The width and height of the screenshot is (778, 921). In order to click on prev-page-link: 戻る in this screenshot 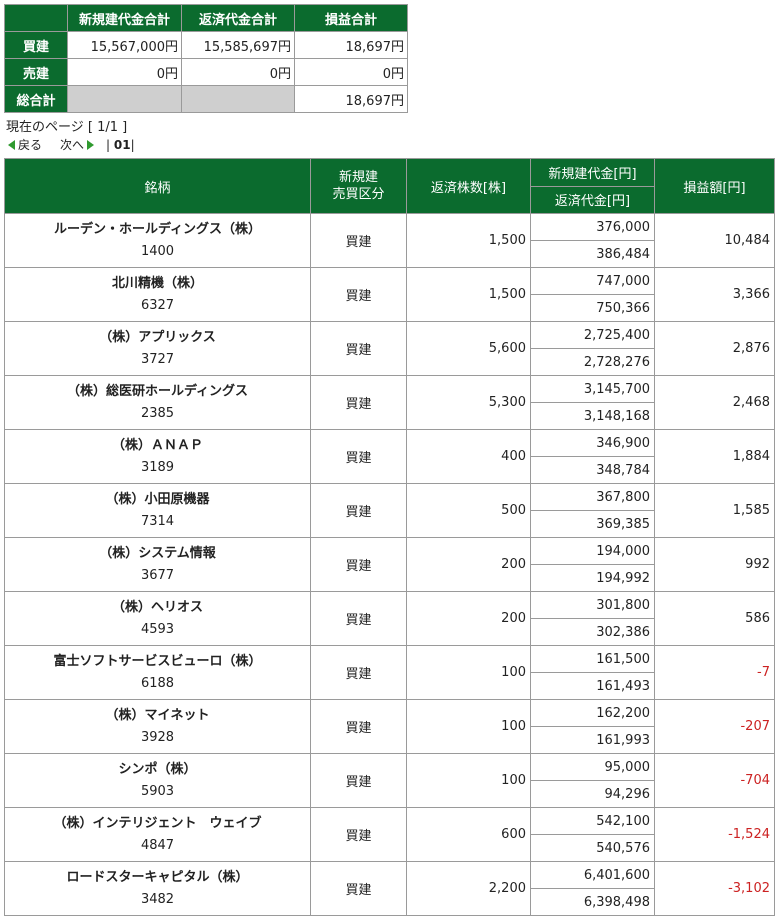, I will do `click(25, 144)`.